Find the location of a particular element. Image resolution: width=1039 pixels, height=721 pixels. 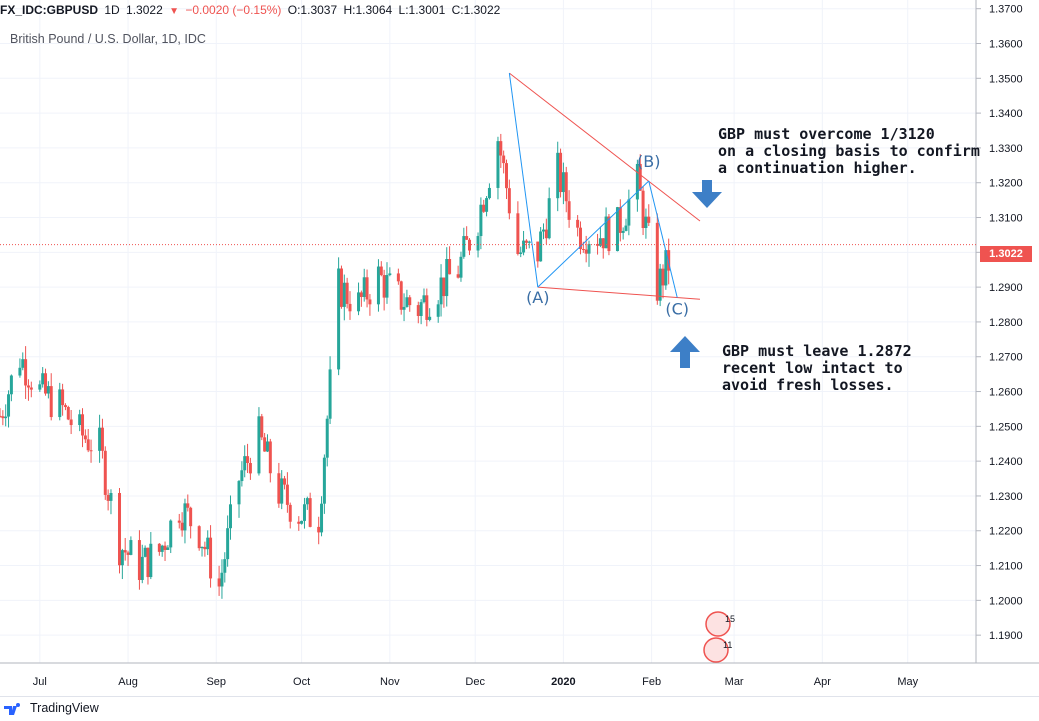

x-tick-label: Dec is located at coordinates (475, 682).